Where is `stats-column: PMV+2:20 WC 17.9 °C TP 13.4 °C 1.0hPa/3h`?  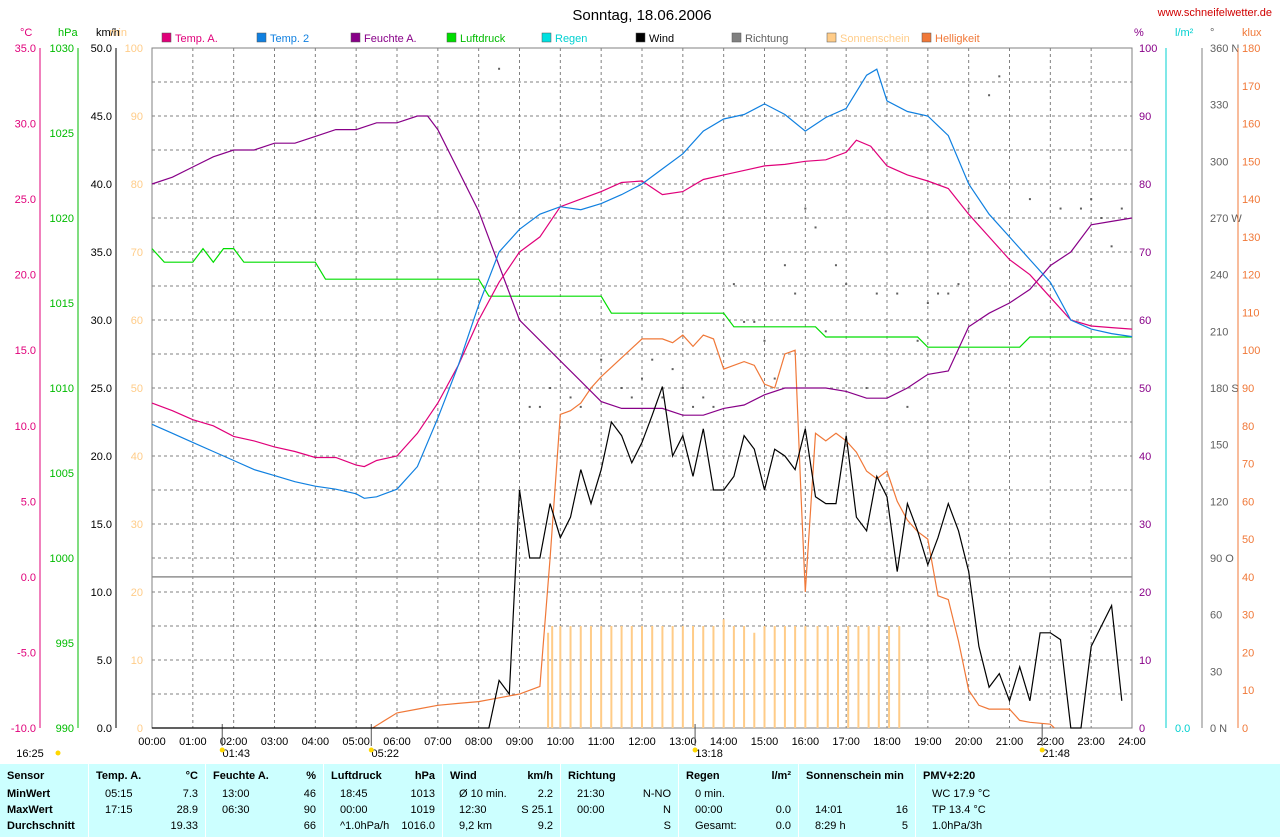
stats-column: PMV+2:20 WC 17.9 °C TP 13.4 °C 1.0hPa/3h is located at coordinates (975, 800).